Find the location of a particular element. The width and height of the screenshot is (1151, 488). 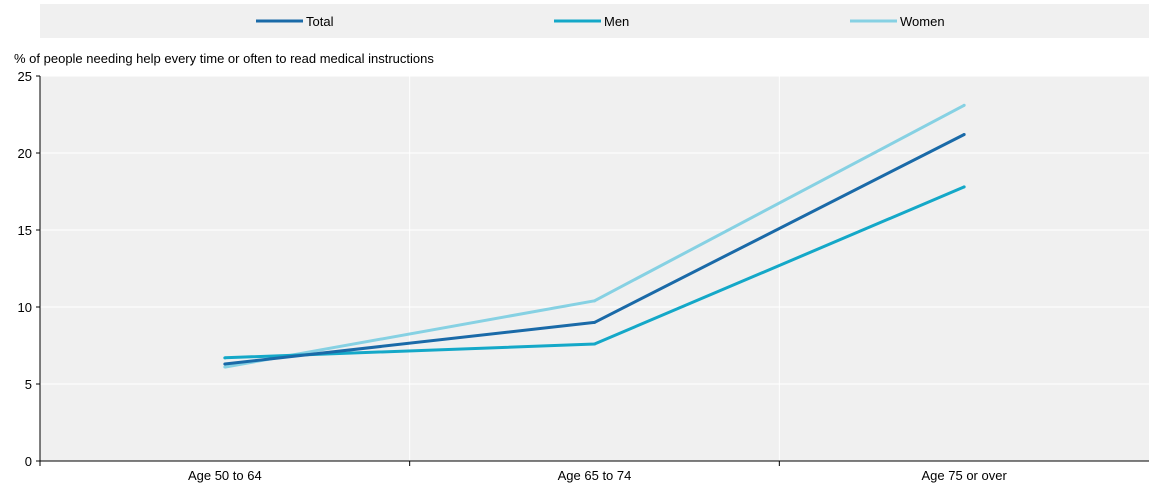

x-tick-label: Age 75 or over is located at coordinates (965, 475).